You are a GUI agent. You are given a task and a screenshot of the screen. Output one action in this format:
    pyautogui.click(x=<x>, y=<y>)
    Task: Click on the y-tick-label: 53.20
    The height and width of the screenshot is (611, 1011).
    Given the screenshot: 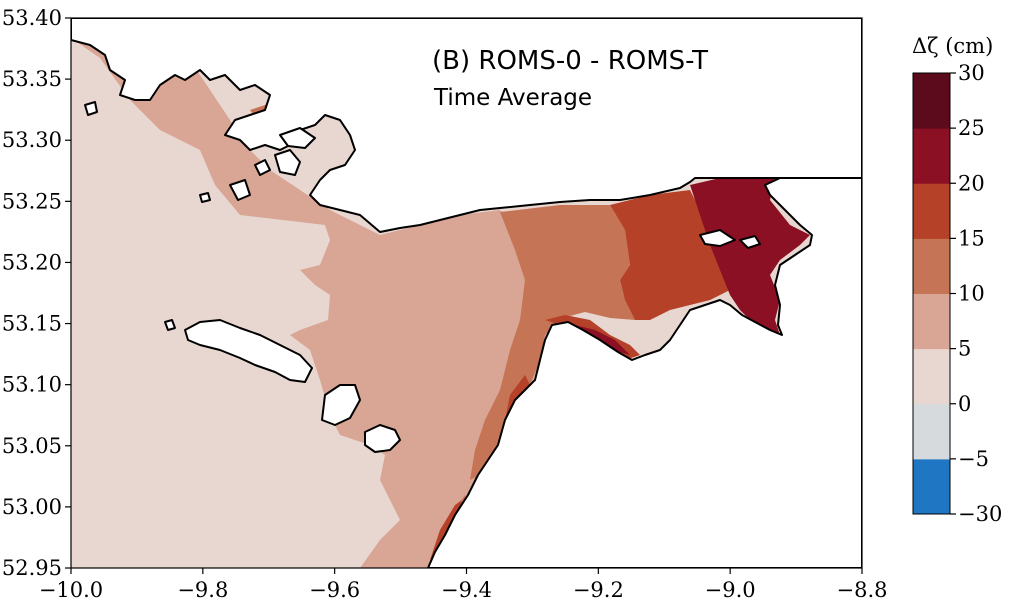 What is the action you would take?
    pyautogui.click(x=32, y=262)
    